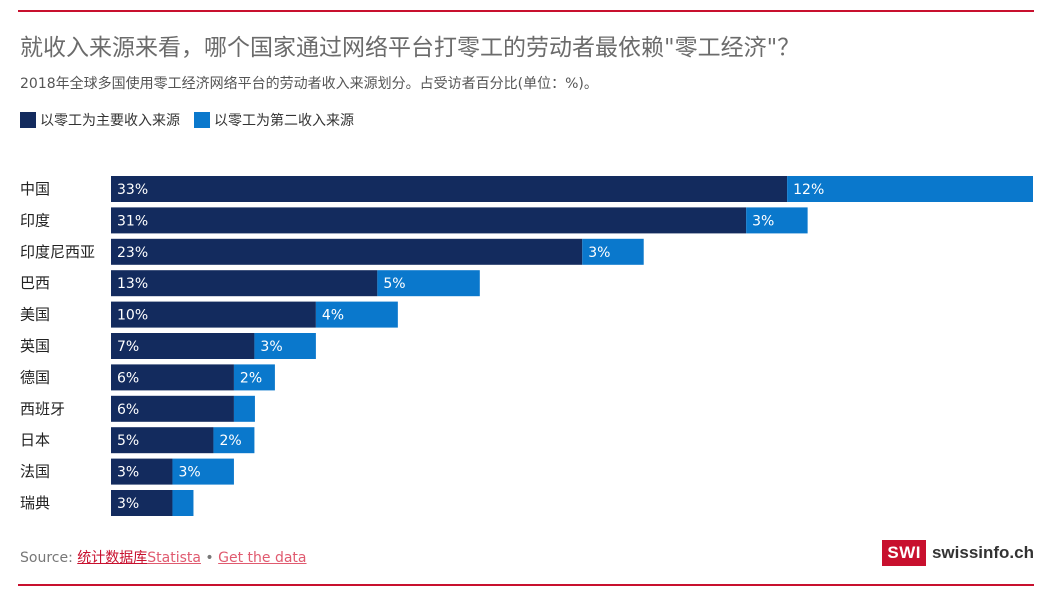 This screenshot has width=1058, height=605. What do you see at coordinates (174, 558) in the screenshot?
I see `source-link-statista: Statista` at bounding box center [174, 558].